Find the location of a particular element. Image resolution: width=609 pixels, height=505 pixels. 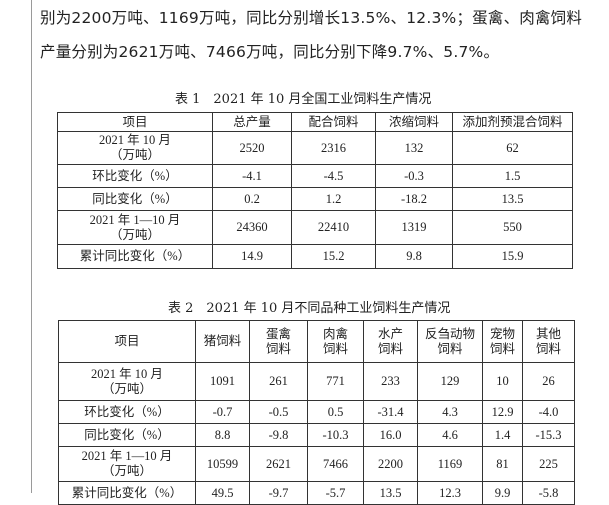

value-cell: 10599 is located at coordinates (222, 464).